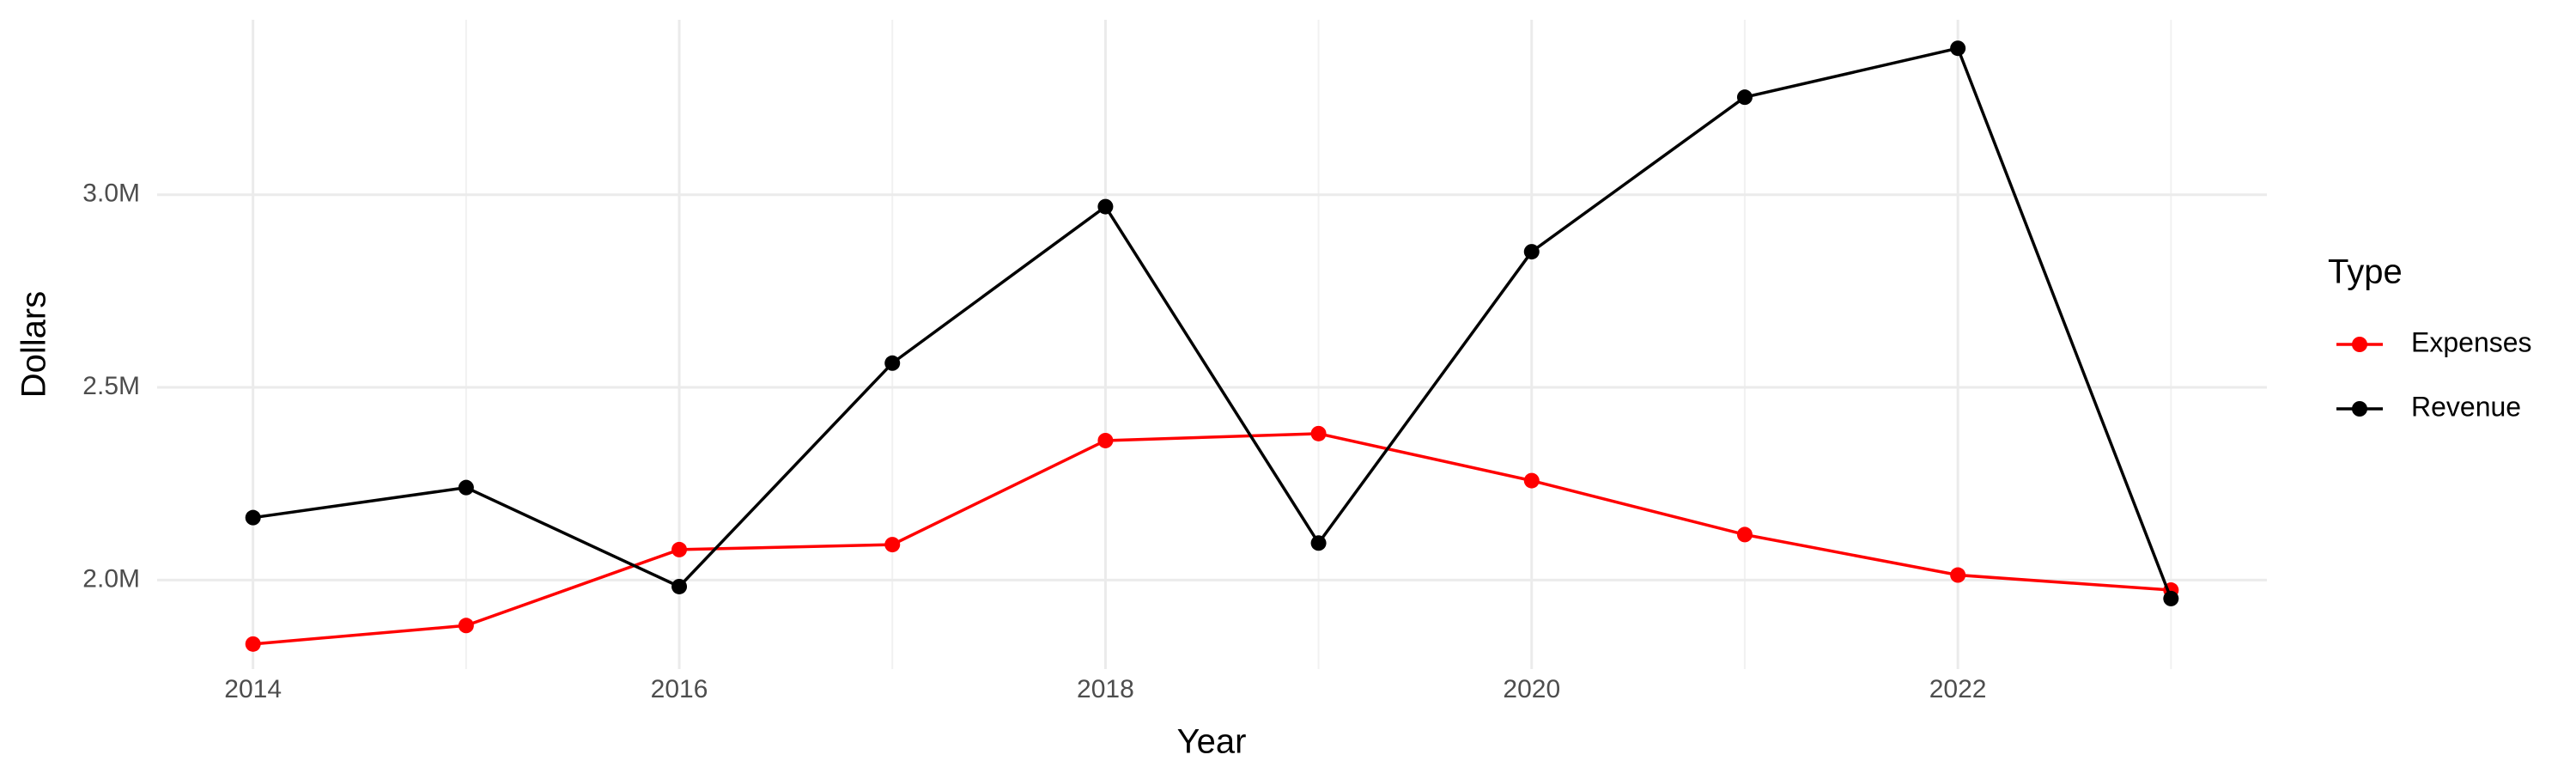 The image size is (2576, 773). What do you see at coordinates (111, 578) in the screenshot?
I see `y-tick-label: 2.0M` at bounding box center [111, 578].